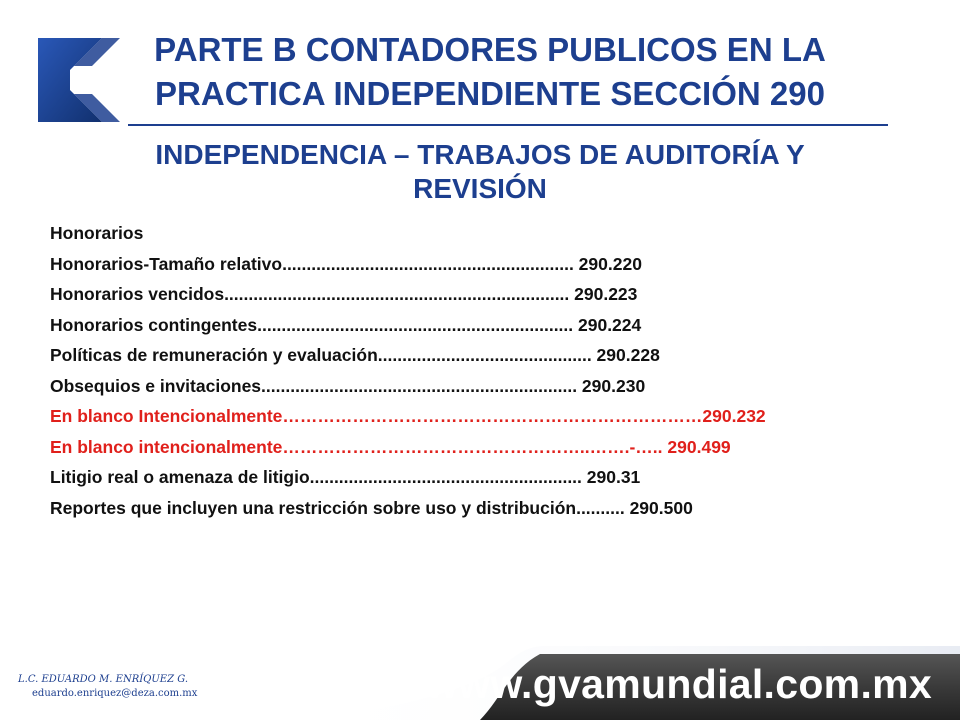 This screenshot has height=720, width=960. I want to click on footer-banner, so click(630, 683).